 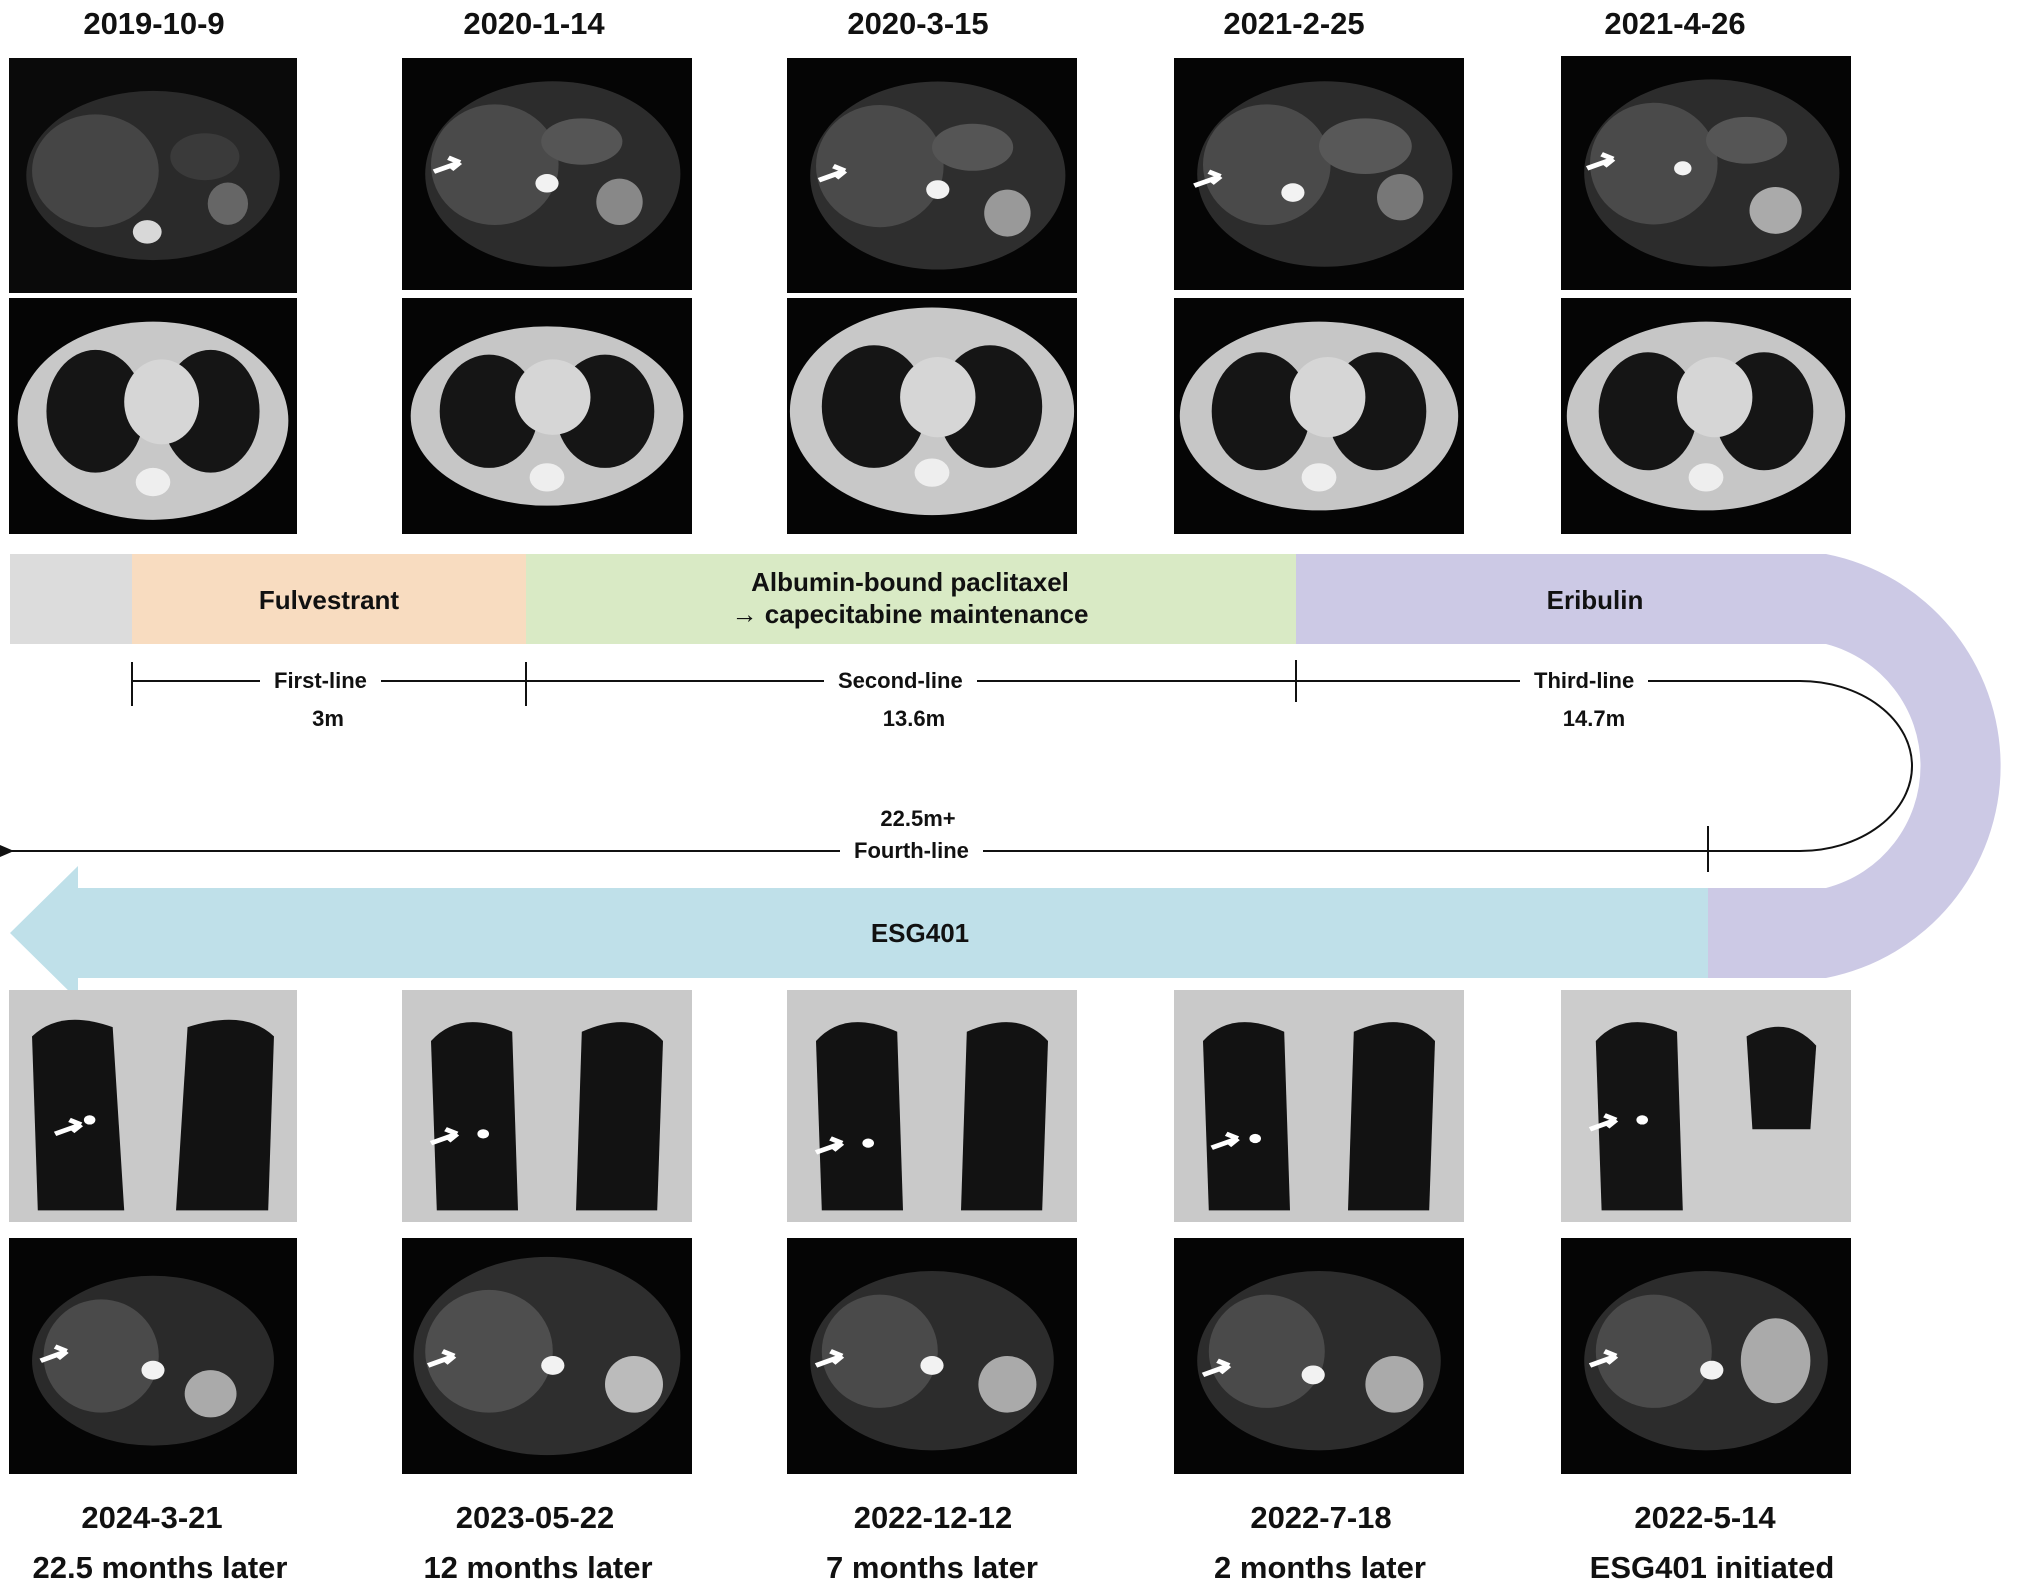 I want to click on first-line-label: First-line, so click(x=320, y=681).